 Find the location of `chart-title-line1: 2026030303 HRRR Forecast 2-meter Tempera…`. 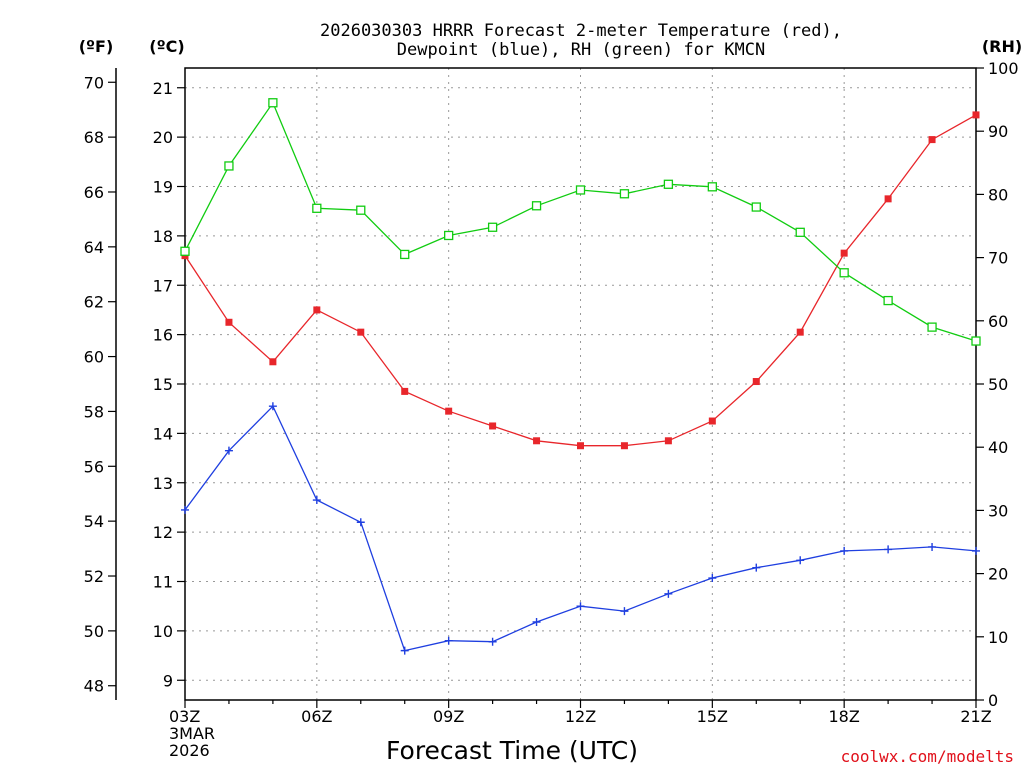

chart-title-line1: 2026030303 HRRR Forecast 2-meter Tempera… is located at coordinates (581, 31).